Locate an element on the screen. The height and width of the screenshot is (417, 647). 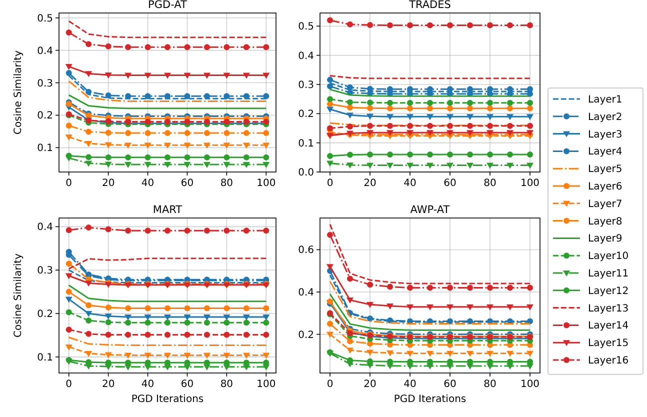
chart-title: AWP-AT is located at coordinates (430, 210).